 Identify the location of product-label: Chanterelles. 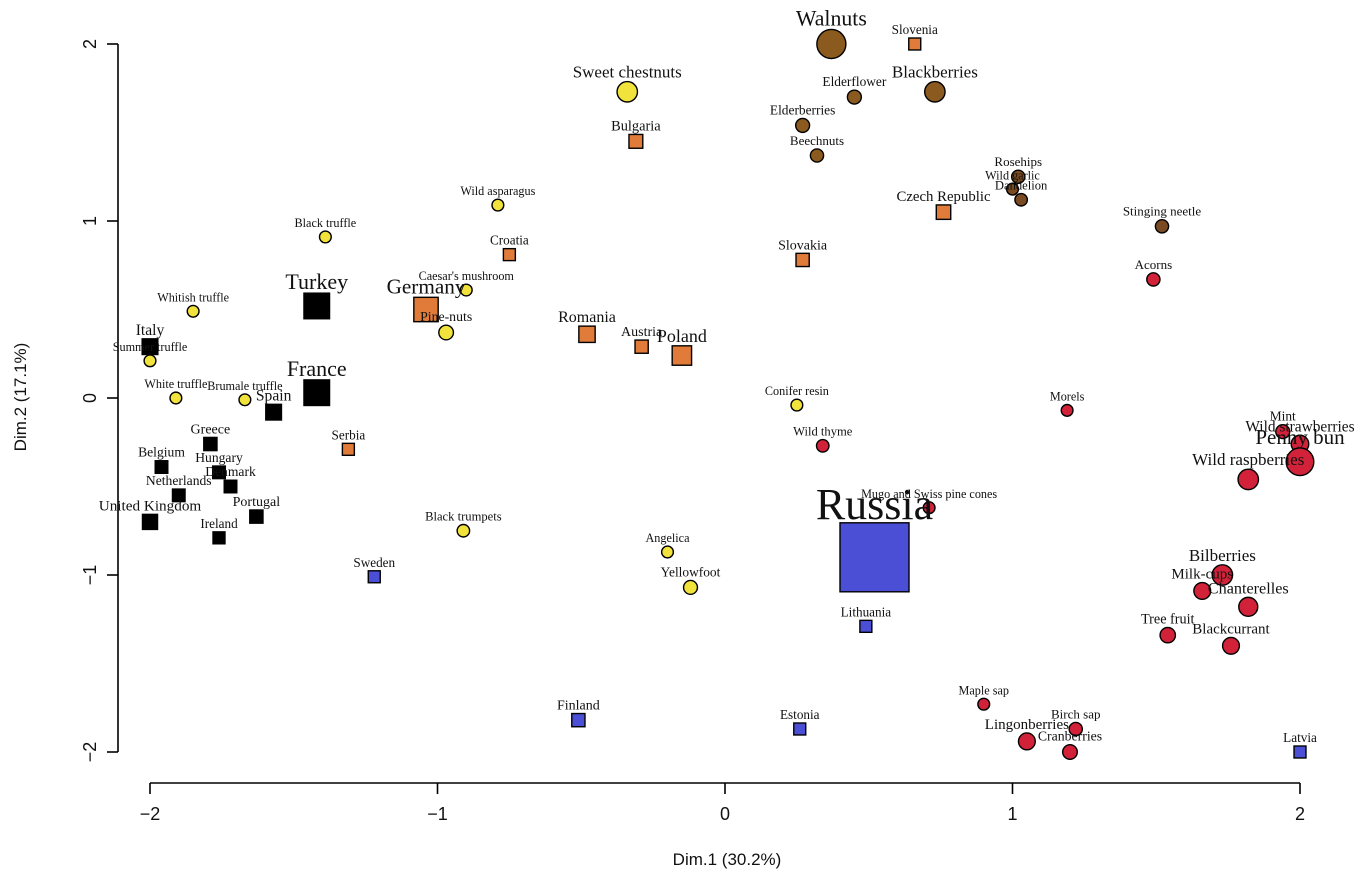
(1248, 588).